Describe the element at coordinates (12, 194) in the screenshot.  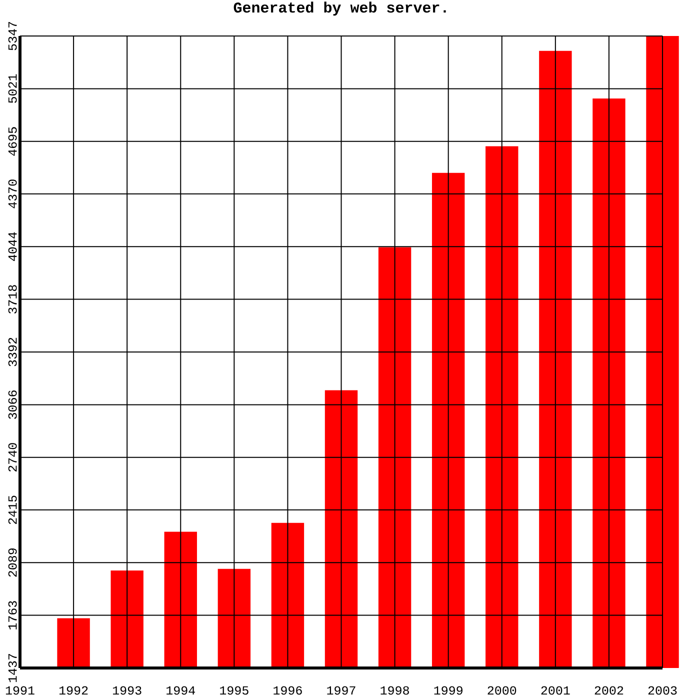
I see `y-tick-label: 4370` at that location.